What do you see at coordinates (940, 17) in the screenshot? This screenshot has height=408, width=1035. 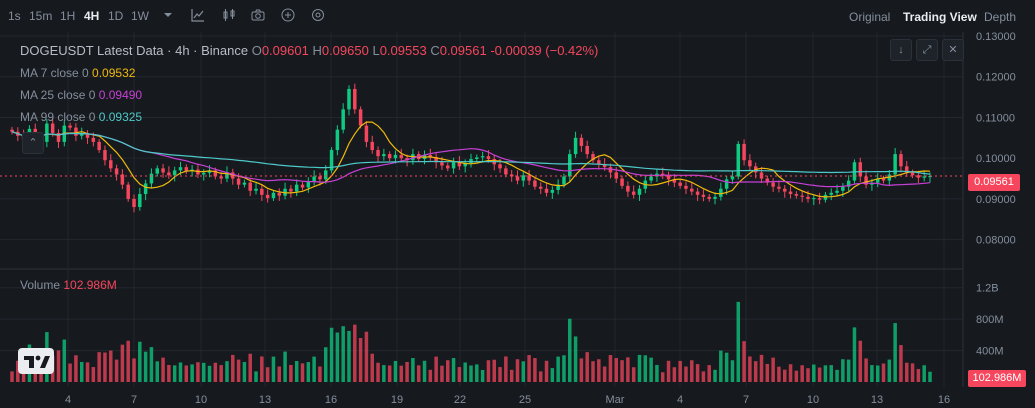 I see `view-trading-view: Trading View` at bounding box center [940, 17].